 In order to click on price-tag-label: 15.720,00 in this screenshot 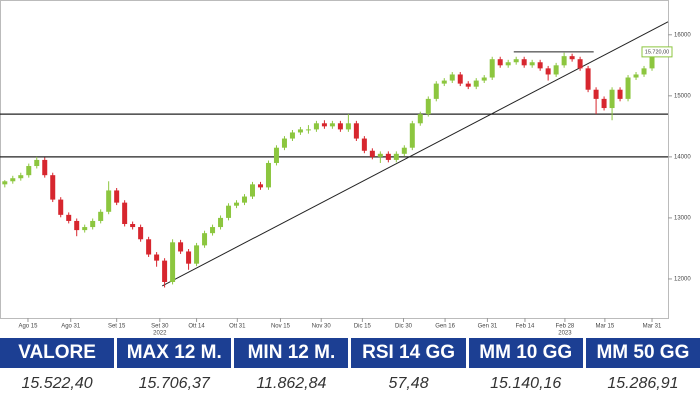, I will do `click(657, 52)`.